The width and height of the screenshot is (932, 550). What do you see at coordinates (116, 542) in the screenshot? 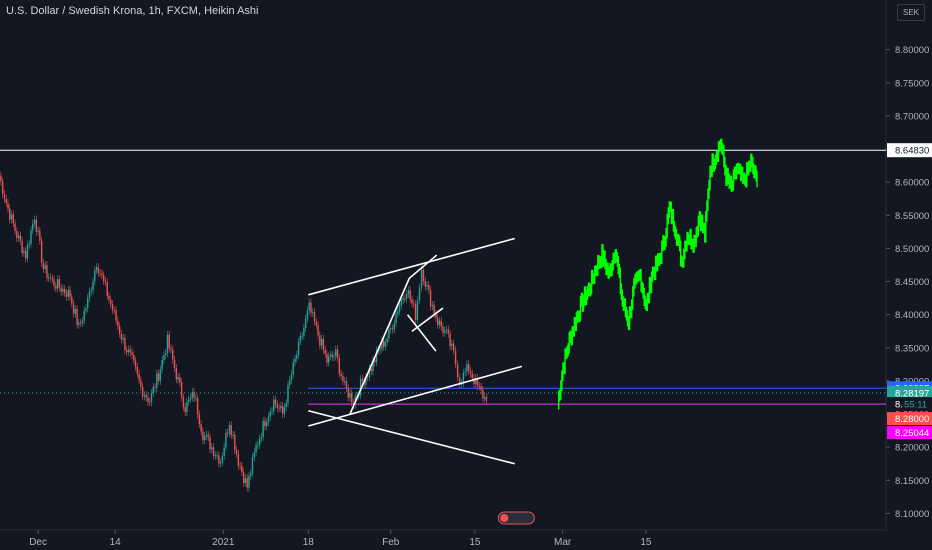
I see `x-tick-label: 14` at bounding box center [116, 542].